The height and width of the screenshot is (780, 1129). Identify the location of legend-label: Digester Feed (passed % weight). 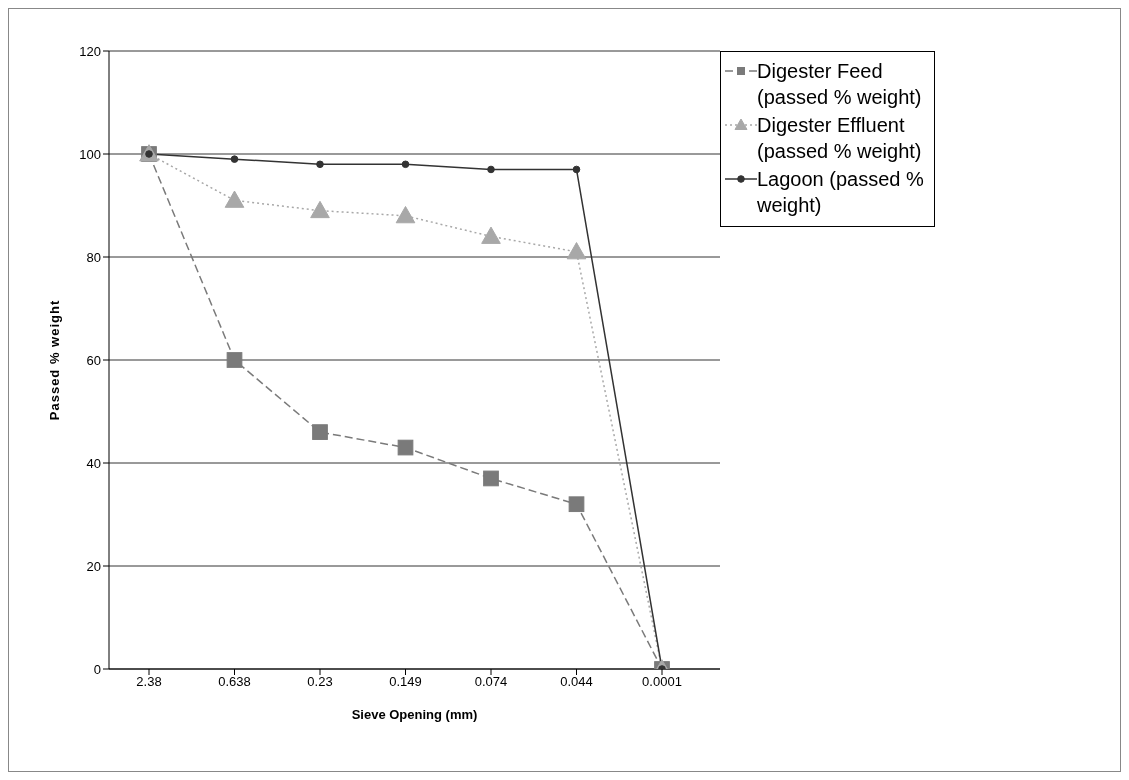
(840, 84).